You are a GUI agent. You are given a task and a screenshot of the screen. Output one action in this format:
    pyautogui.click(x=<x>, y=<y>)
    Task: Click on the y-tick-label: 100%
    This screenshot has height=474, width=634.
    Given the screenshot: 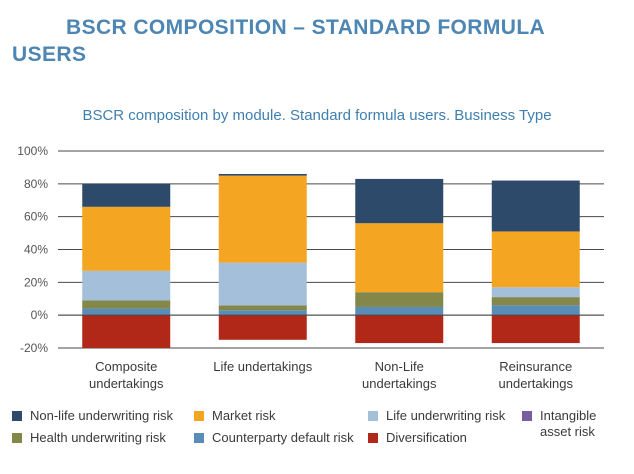 What is the action you would take?
    pyautogui.click(x=32, y=151)
    